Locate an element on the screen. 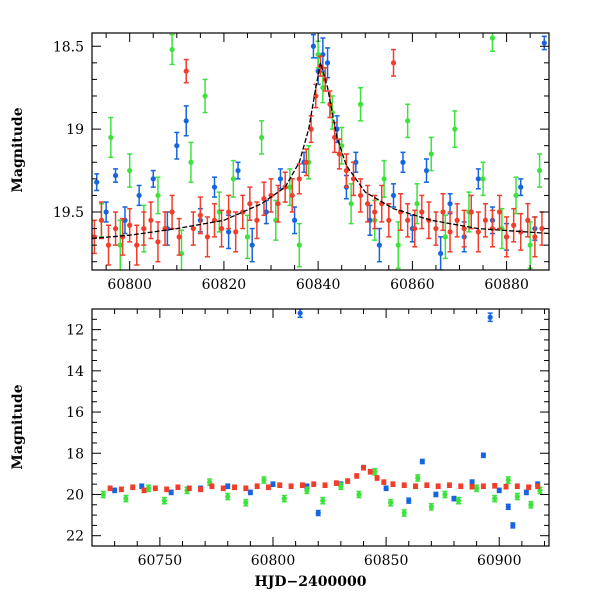 Image resolution: width=600 pixels, height=604 pixels. y-tick-label: 14 is located at coordinates (75, 372).